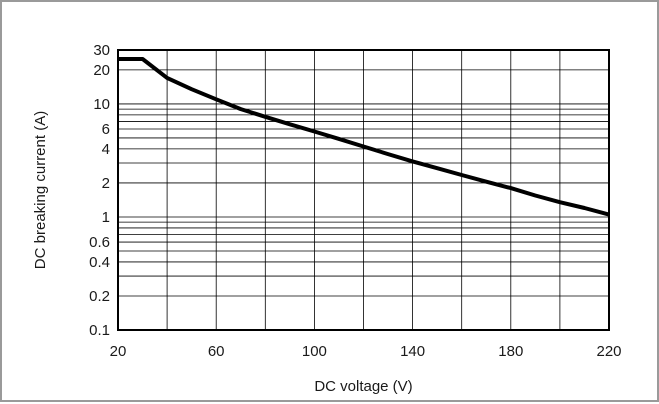  Describe the element at coordinates (608, 351) in the screenshot. I see `x-tick-label: 220` at that location.